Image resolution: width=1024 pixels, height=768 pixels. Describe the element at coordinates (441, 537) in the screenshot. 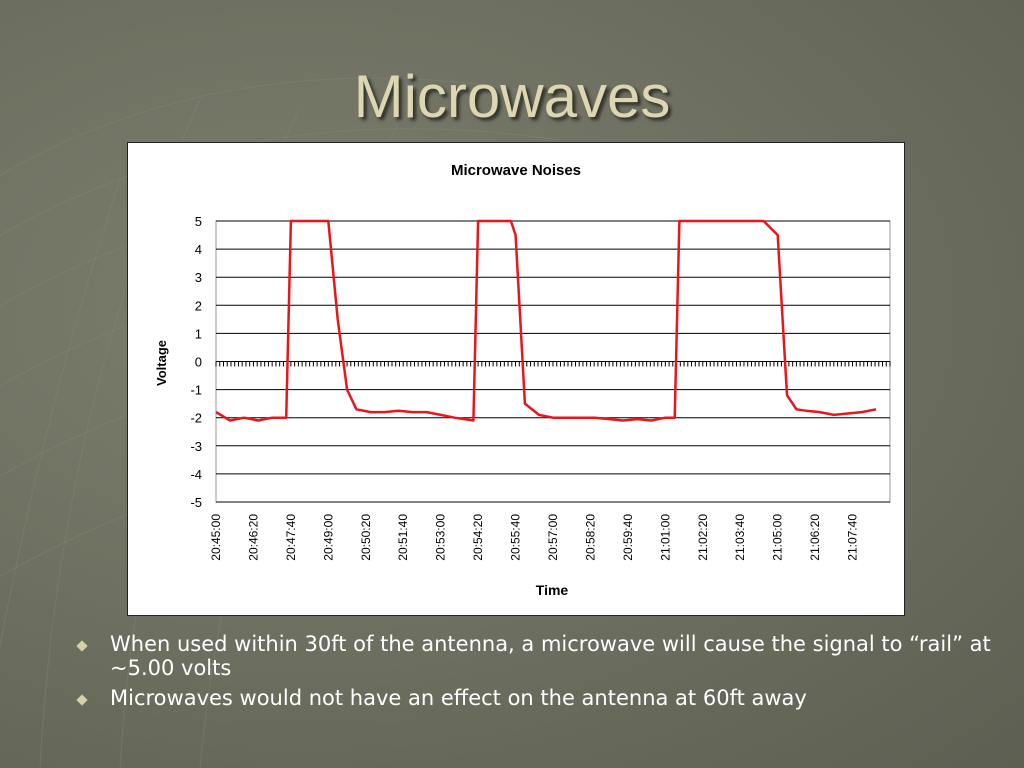

I see `x-tick-label: 20:53:00` at that location.